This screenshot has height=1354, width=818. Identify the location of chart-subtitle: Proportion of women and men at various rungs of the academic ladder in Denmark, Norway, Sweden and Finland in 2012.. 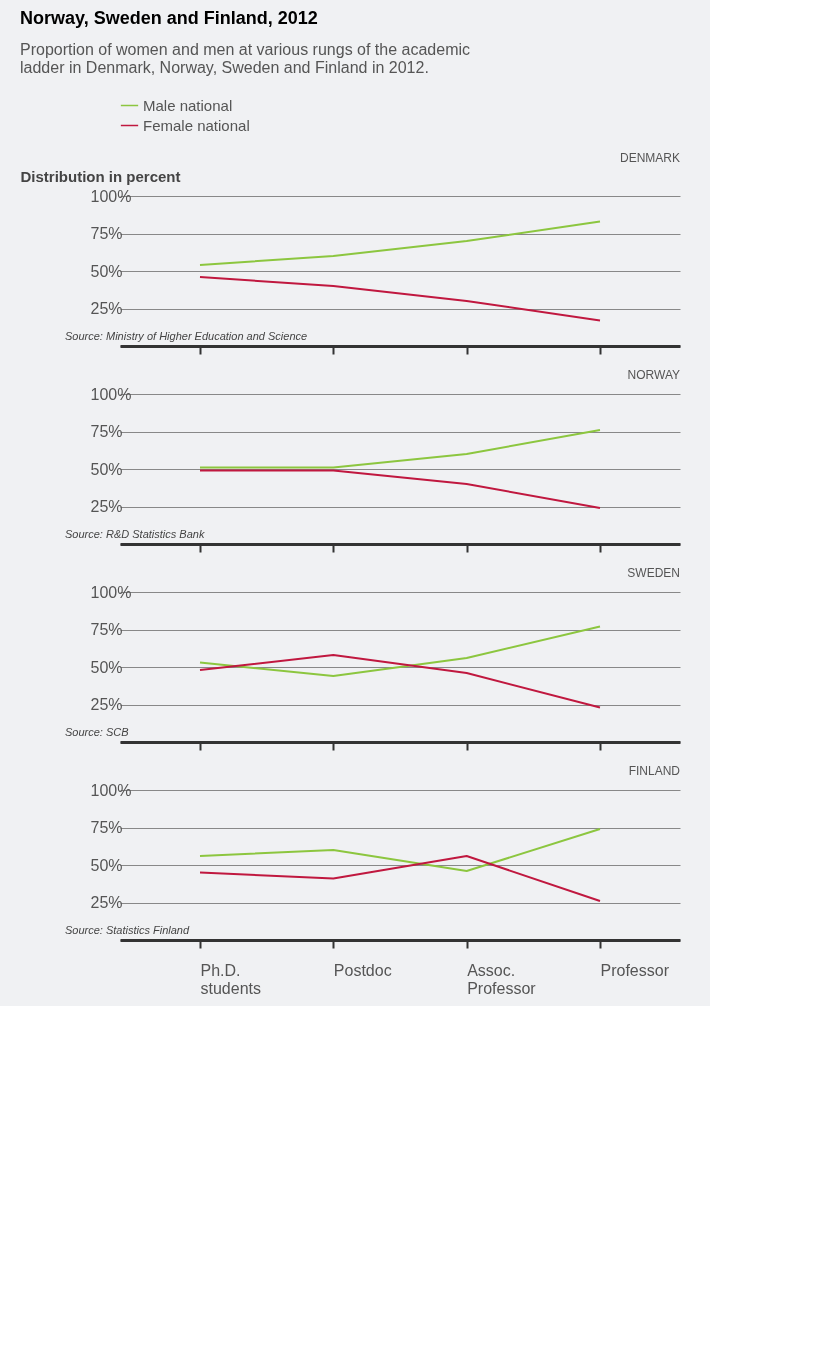
(245, 58).